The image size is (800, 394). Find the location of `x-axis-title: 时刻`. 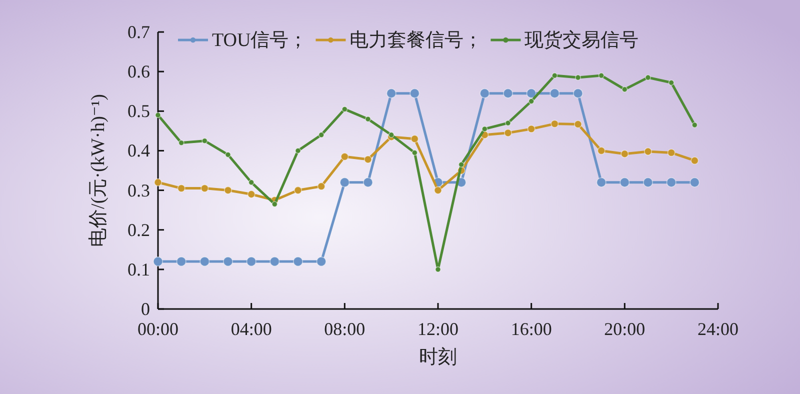

x-axis-title: 时刻 is located at coordinates (438, 357).